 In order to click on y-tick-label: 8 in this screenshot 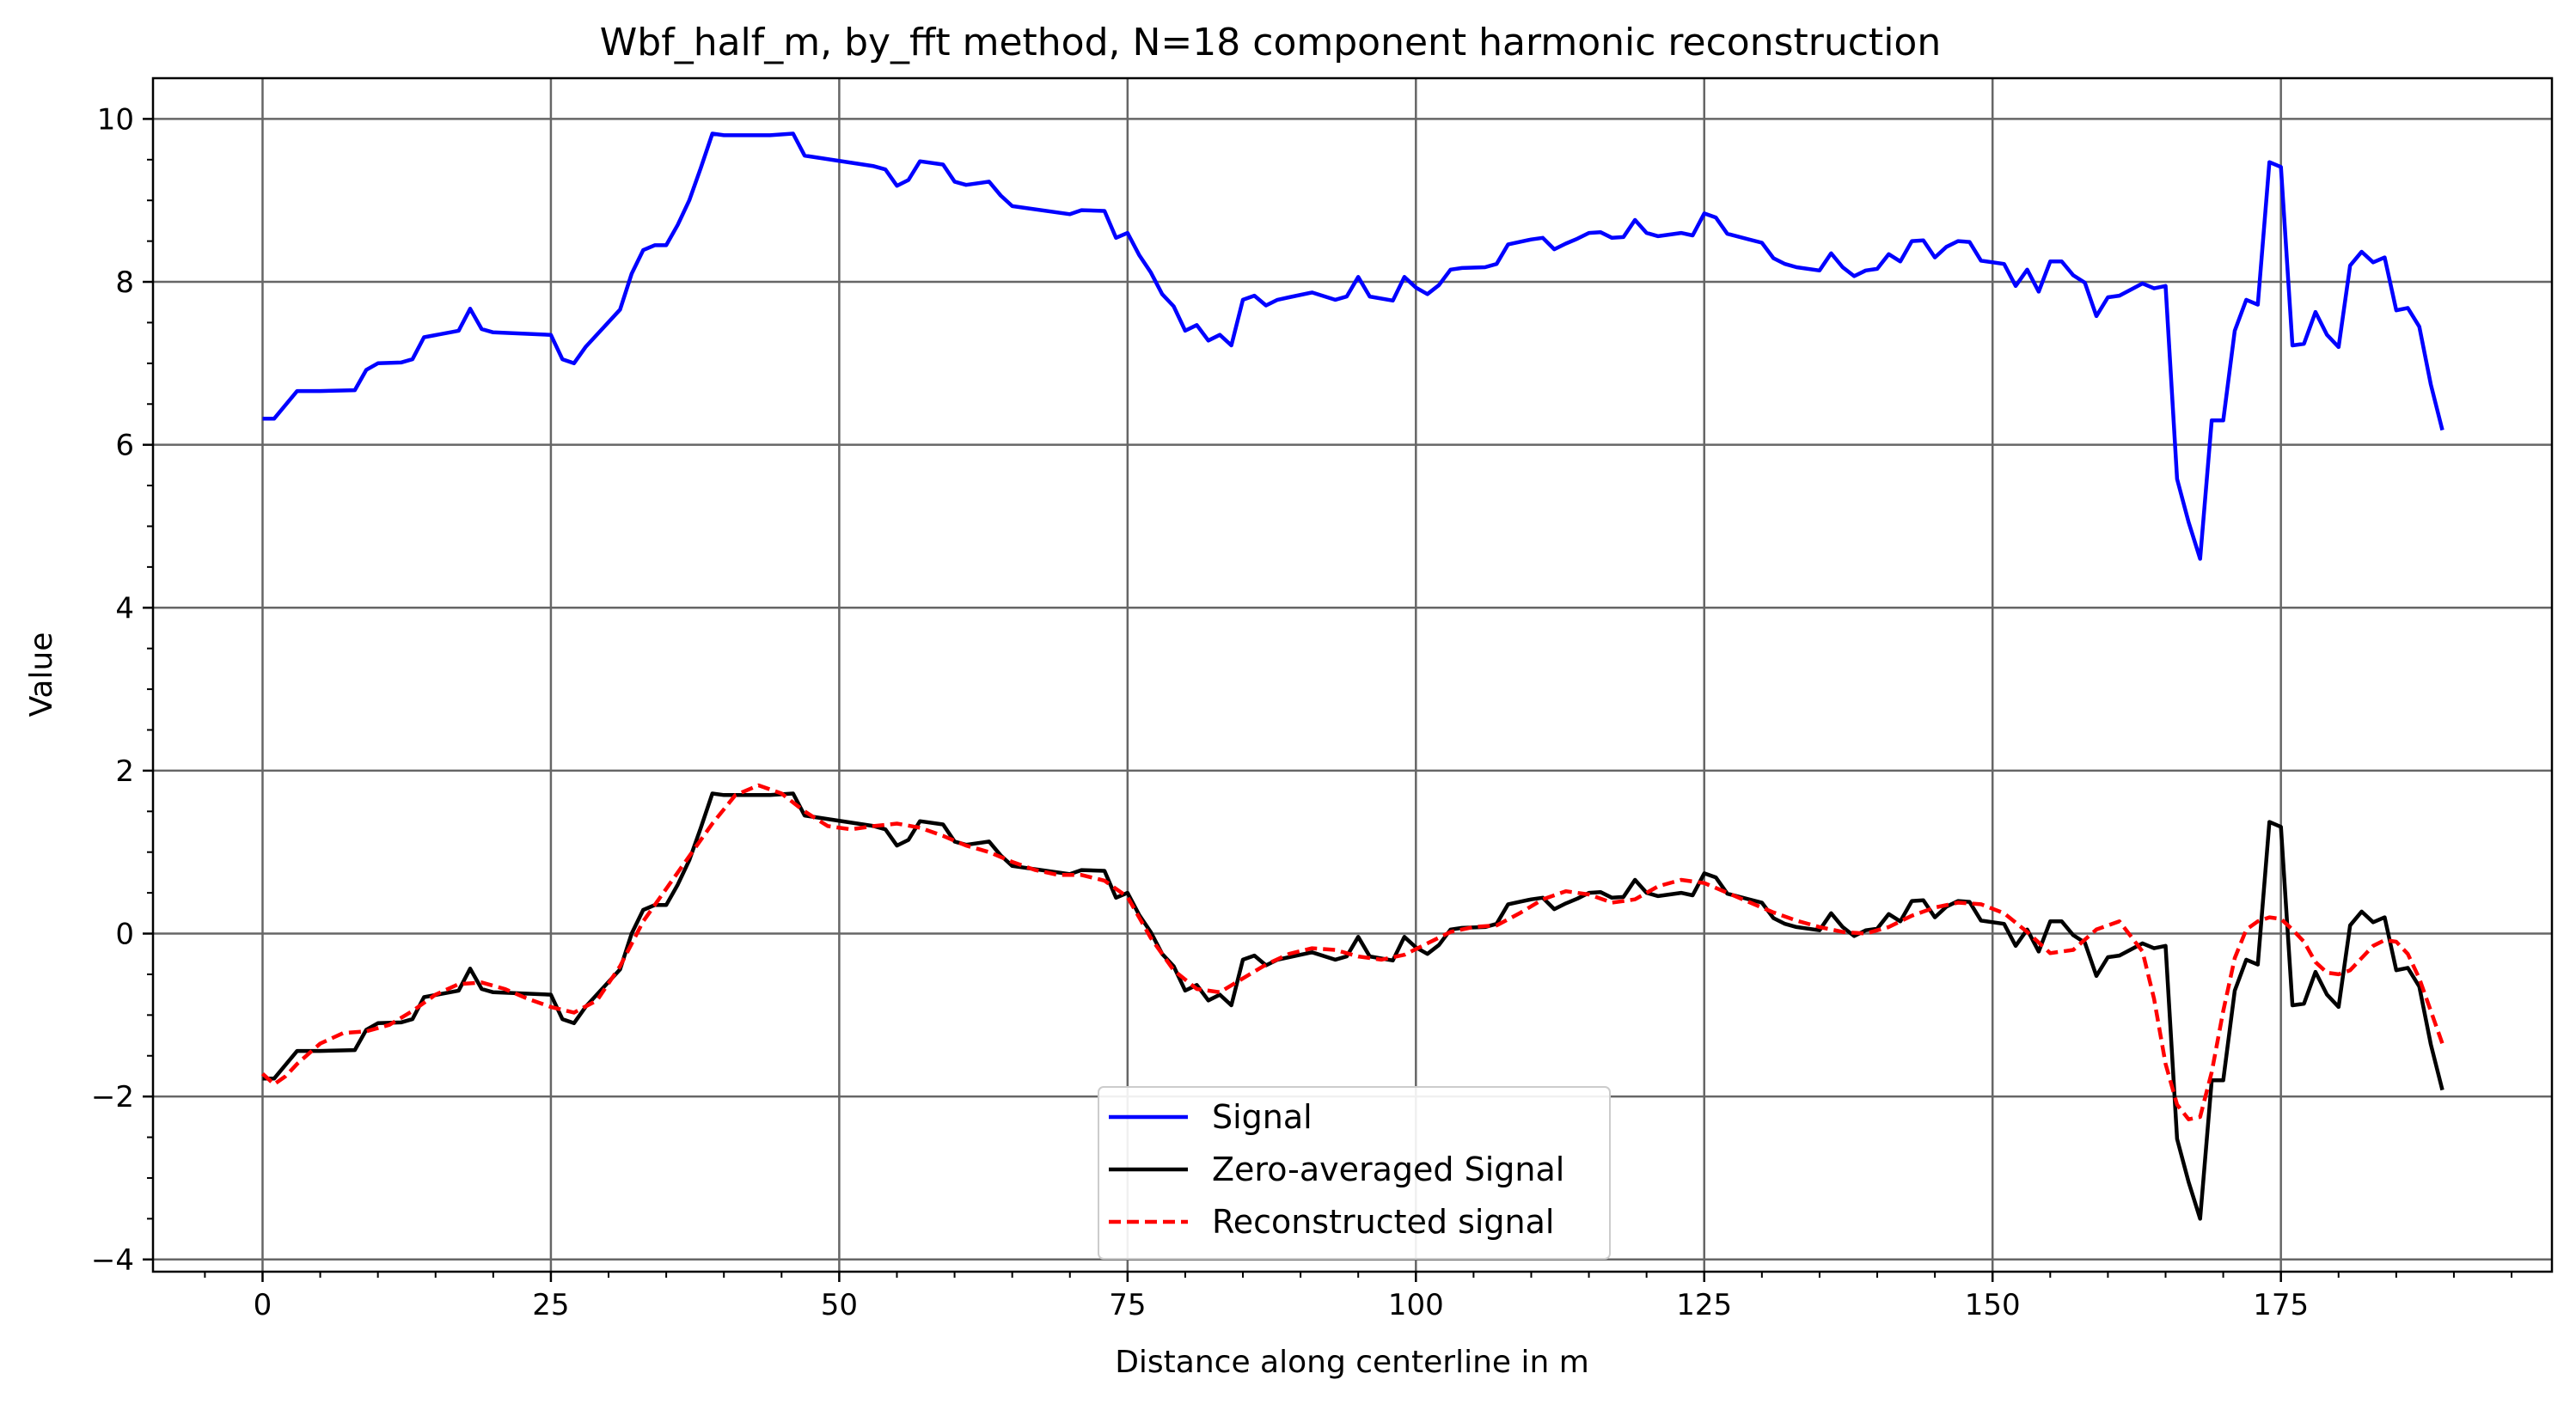, I will do `click(124, 283)`.